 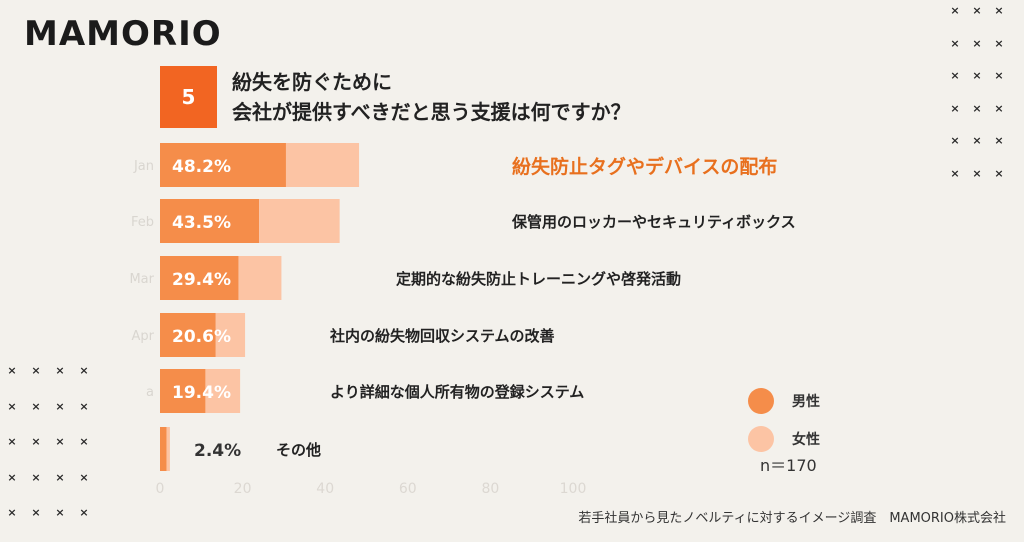 I want to click on bar-value-label: 48.2%, so click(x=201, y=167).